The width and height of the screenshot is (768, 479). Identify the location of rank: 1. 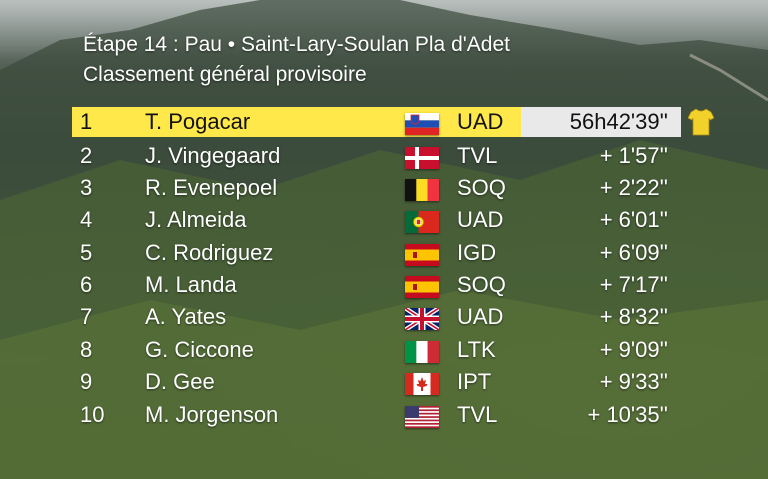
(86, 121).